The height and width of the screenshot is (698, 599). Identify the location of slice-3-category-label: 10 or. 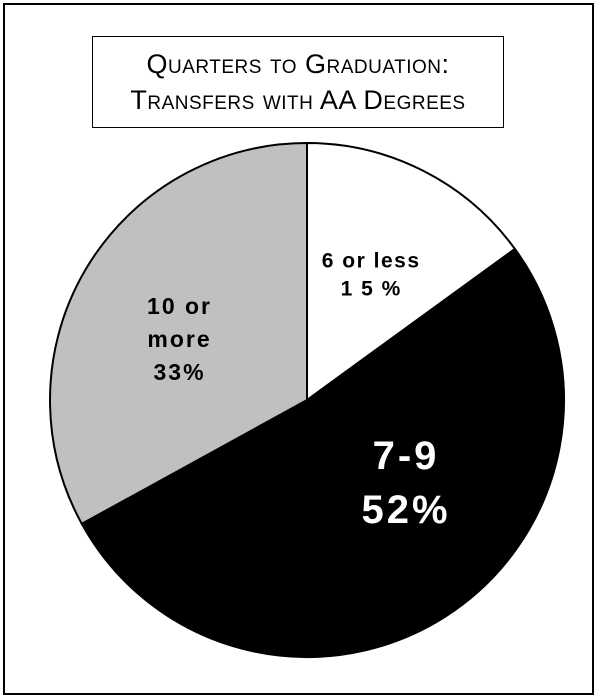
(179, 306).